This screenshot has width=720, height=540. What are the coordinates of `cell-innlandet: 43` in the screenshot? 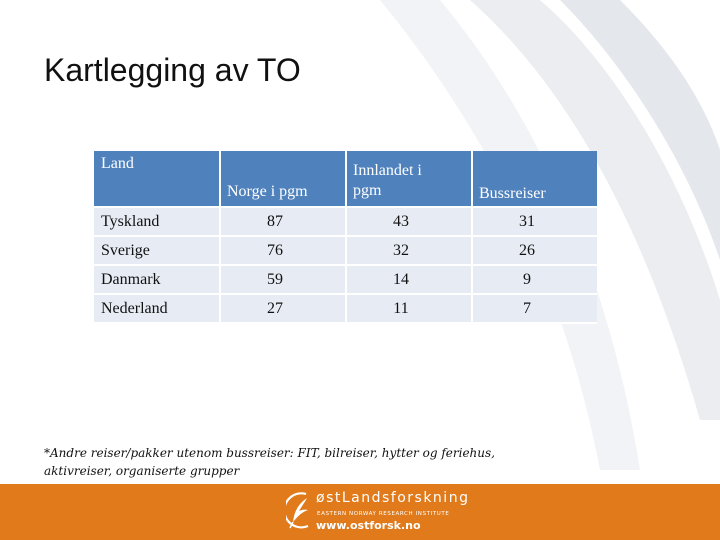 It's located at (410, 222).